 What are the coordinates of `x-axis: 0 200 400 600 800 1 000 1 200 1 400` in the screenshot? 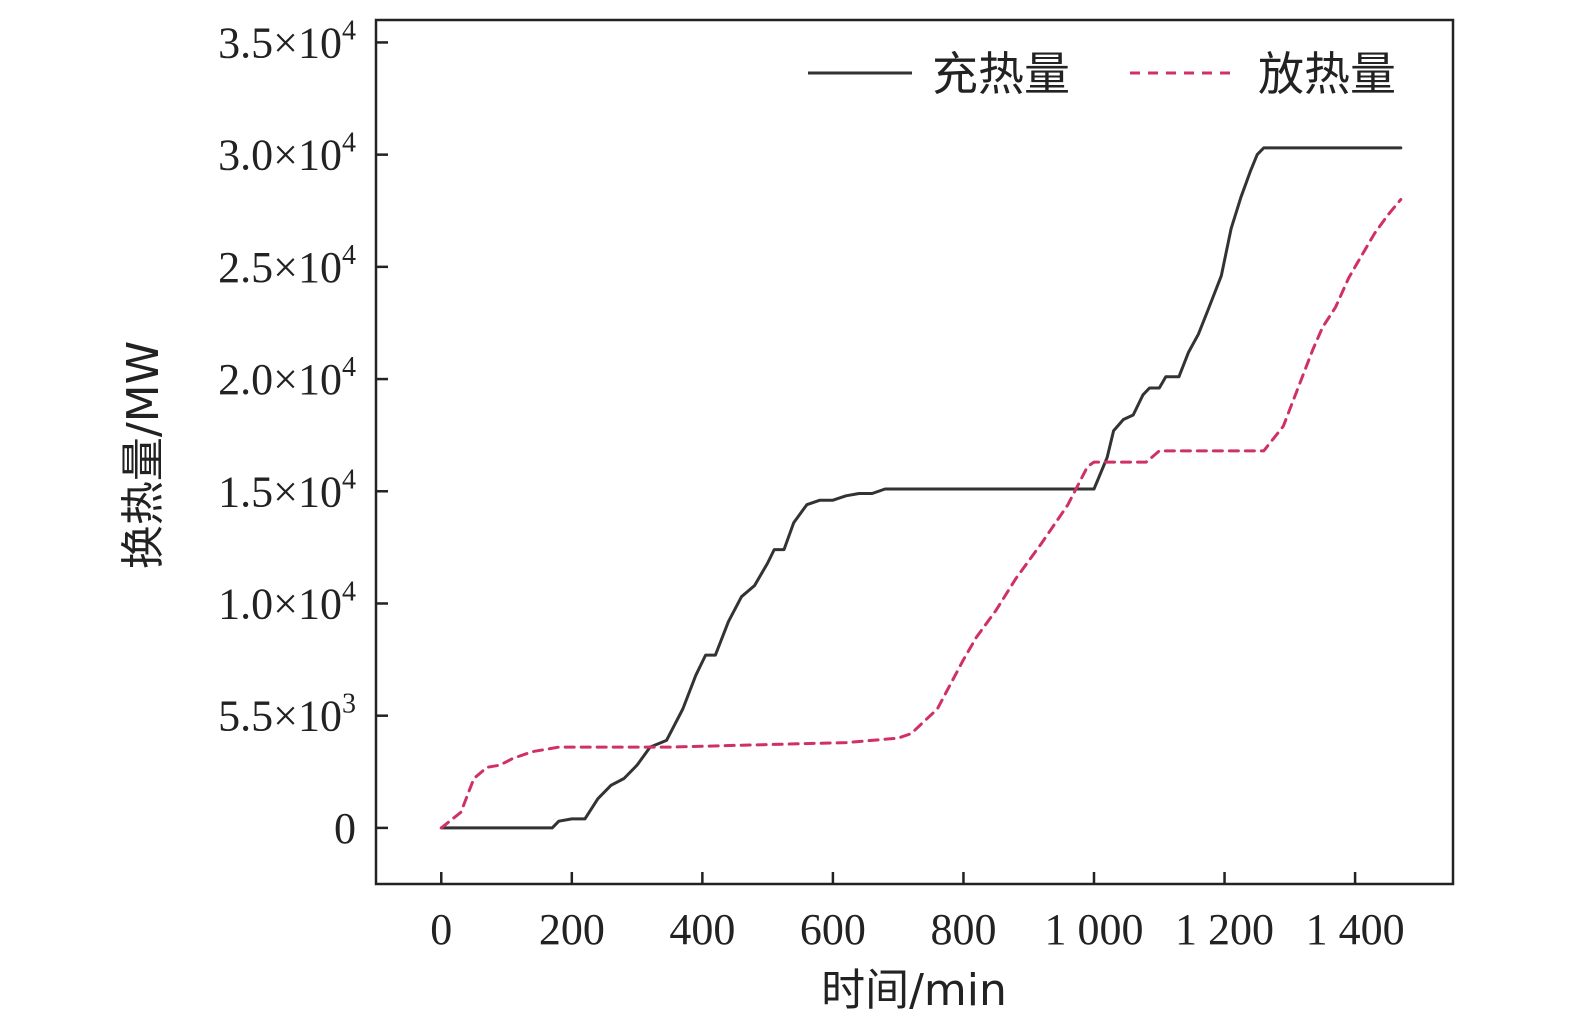 It's located at (917, 913).